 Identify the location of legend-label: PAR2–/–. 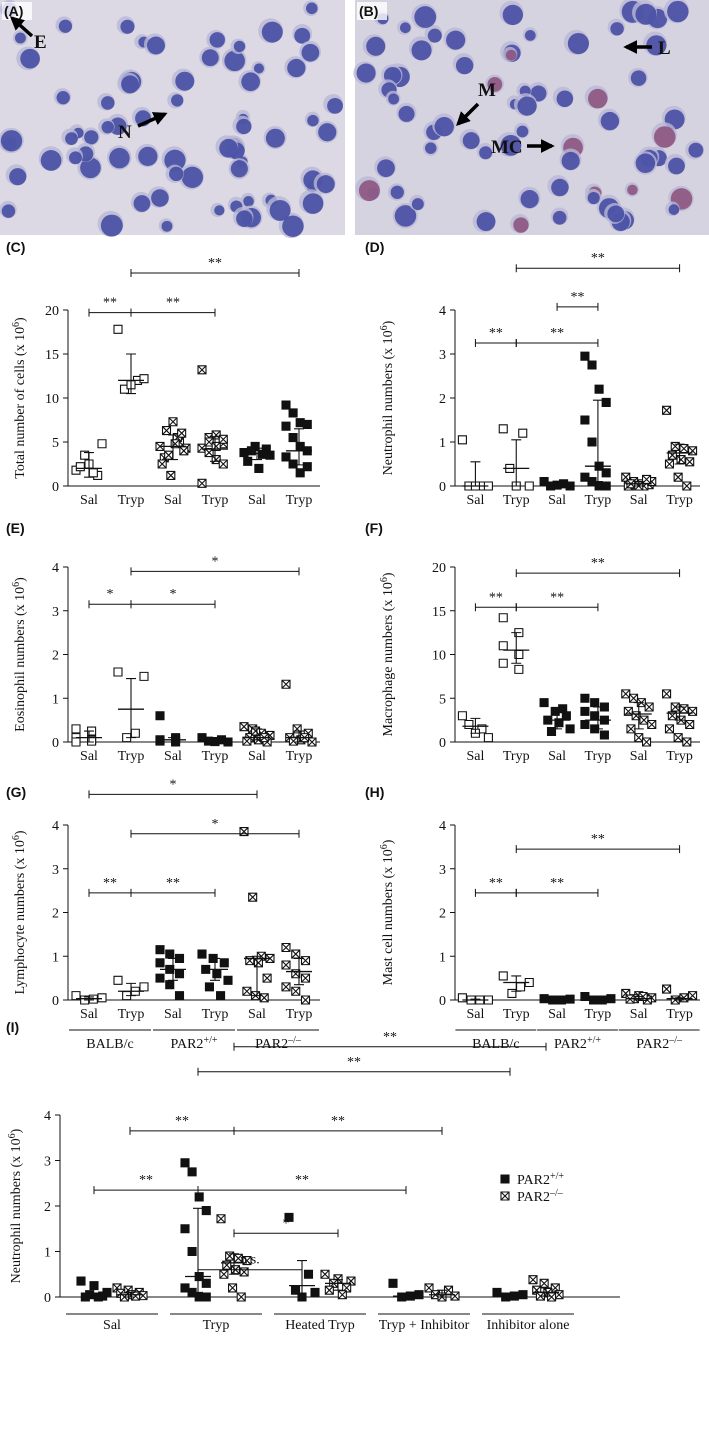
(540, 1197).